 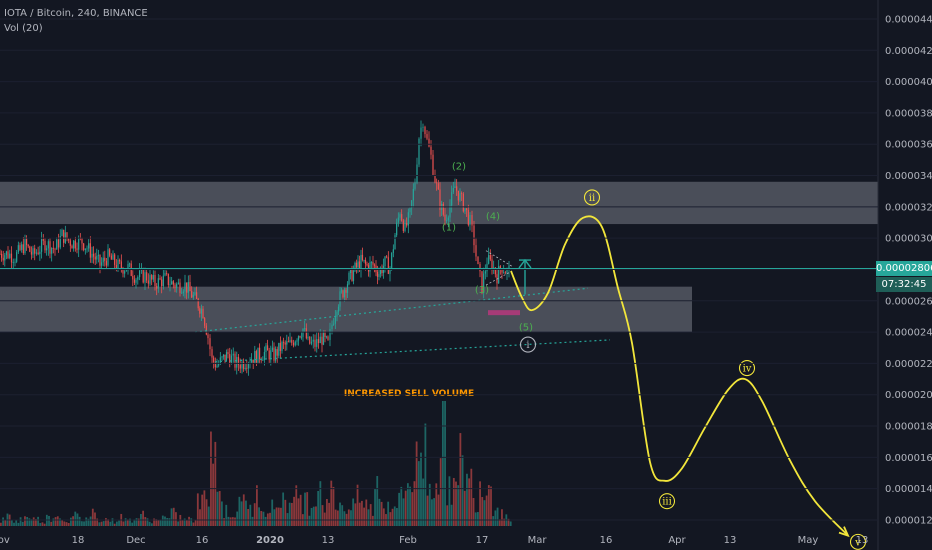 I want to click on countdown-label: 07:32:45, so click(x=904, y=284).